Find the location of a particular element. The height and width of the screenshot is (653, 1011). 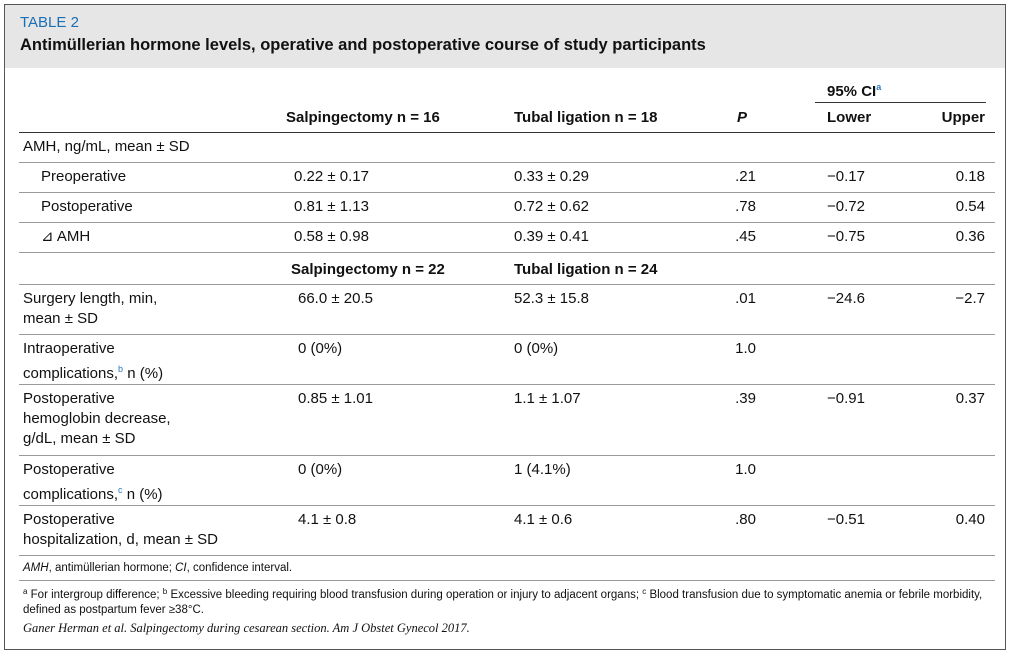

note-mark: a is located at coordinates (25, 591).